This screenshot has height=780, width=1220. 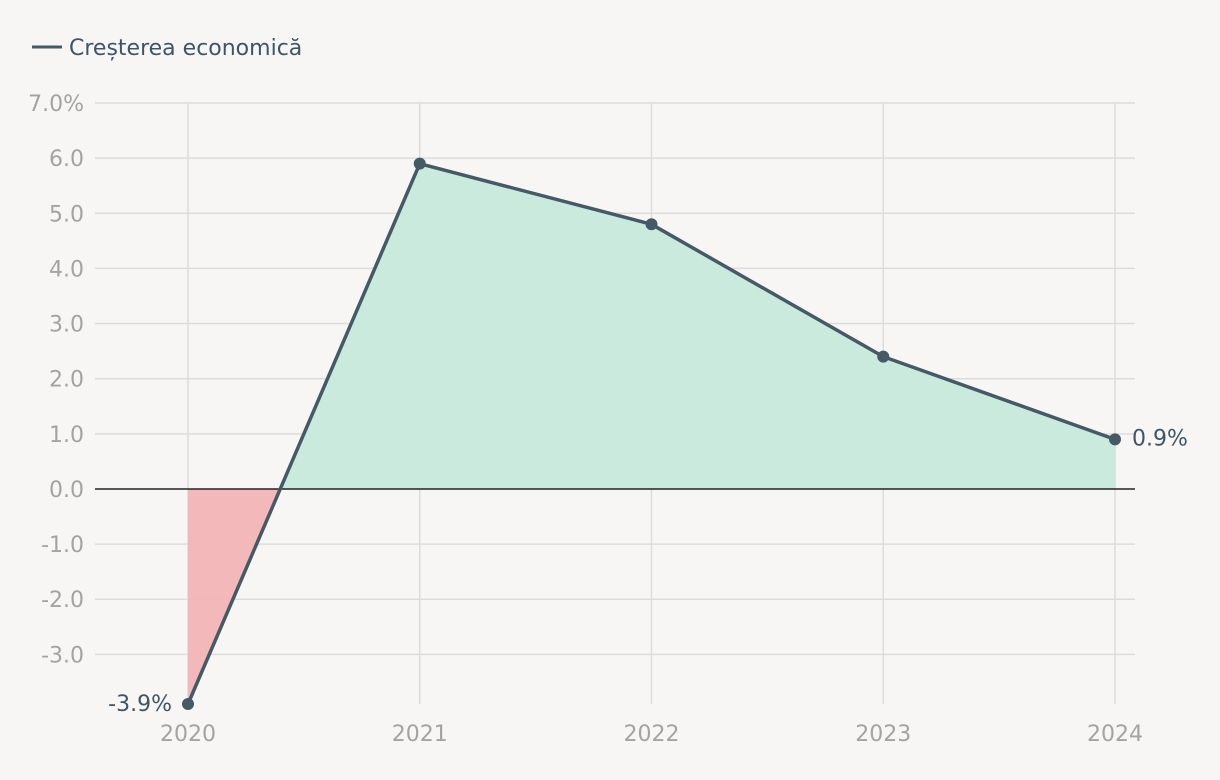 I want to click on y-tick-label: 0.0, so click(x=66, y=490).